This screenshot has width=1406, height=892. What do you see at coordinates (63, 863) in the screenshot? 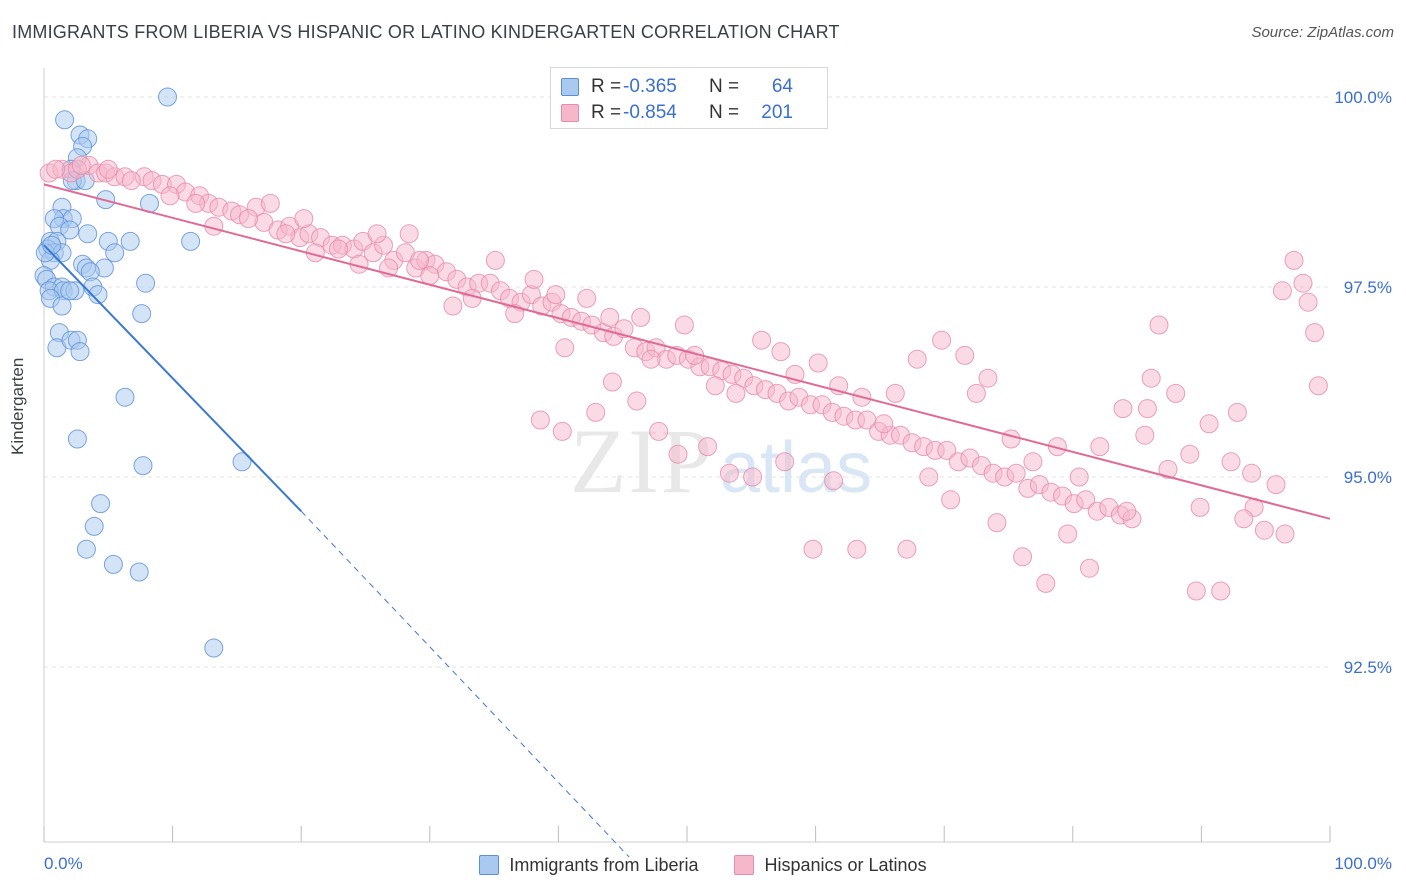
I see `x-tick-label: 0.0%` at bounding box center [63, 863].